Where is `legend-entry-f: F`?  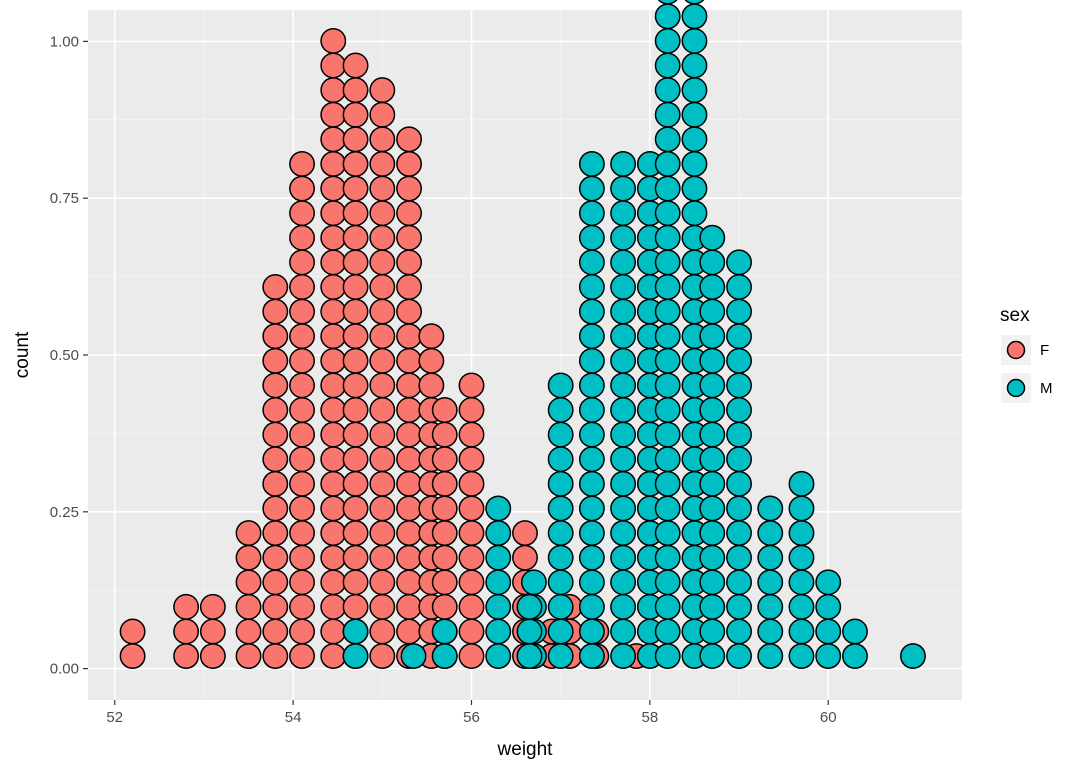 legend-entry-f: F is located at coordinates (1025, 350).